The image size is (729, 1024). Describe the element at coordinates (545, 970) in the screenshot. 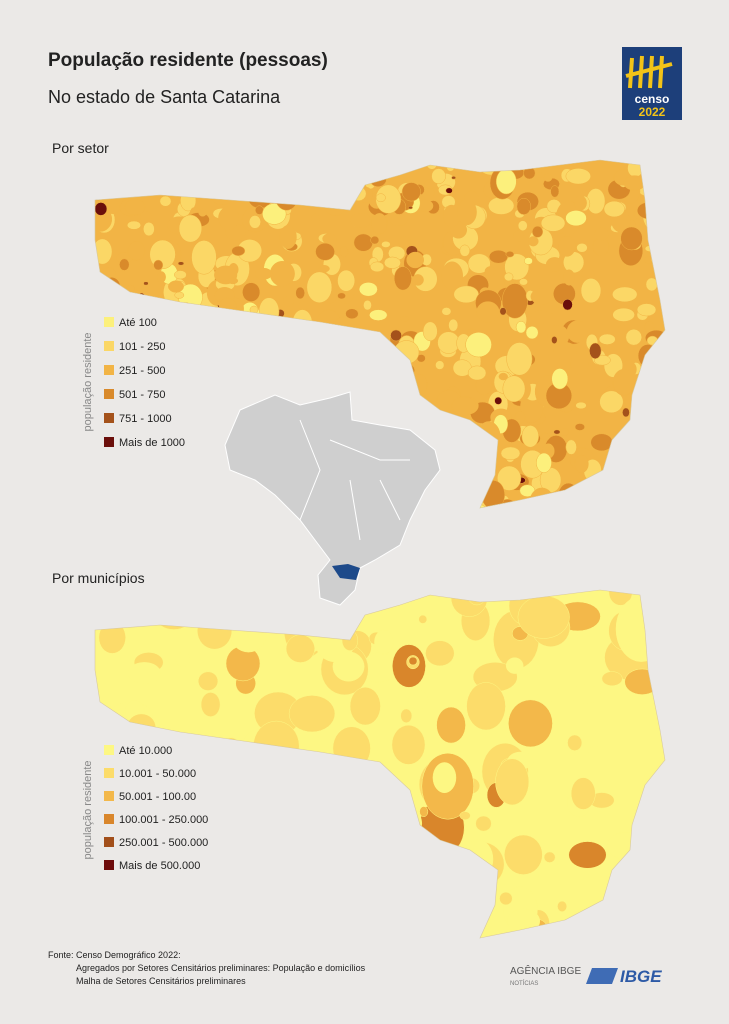

I see `agencia-logo: AGÊNCIA IBGE` at that location.